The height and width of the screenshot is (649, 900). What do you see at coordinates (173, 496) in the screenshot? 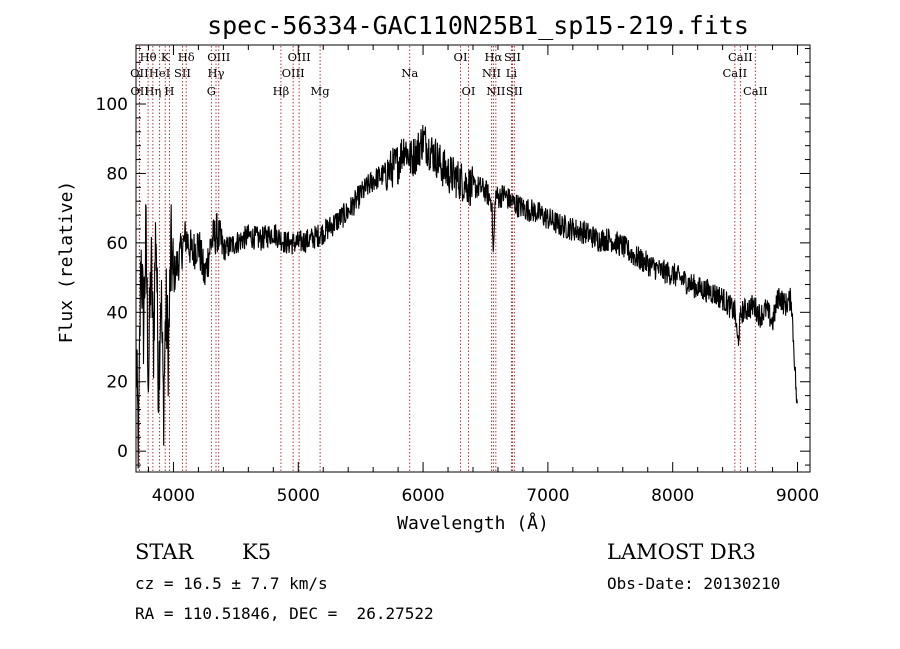
I see `x-tick-label-0: 4000` at bounding box center [173, 496].